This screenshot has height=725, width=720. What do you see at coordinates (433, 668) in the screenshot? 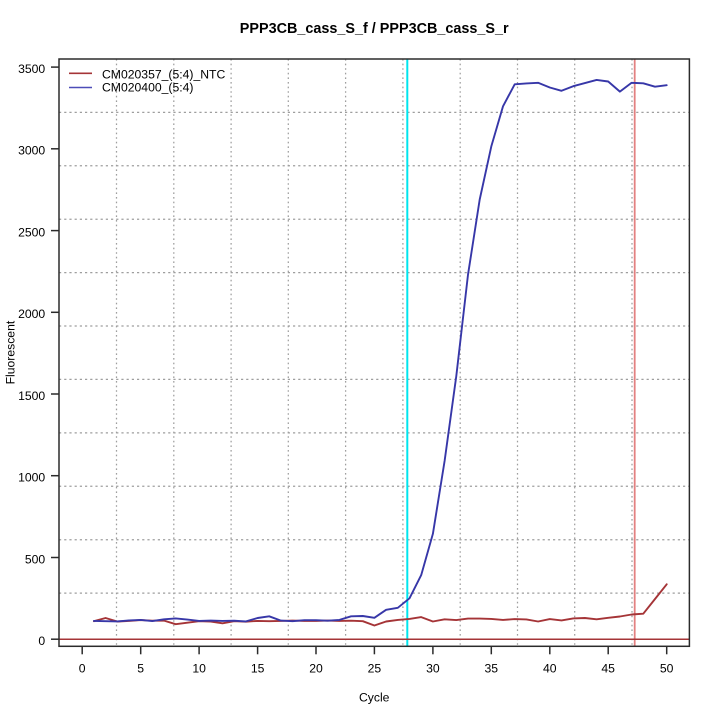
I see `svg-text: 30` at bounding box center [433, 668].